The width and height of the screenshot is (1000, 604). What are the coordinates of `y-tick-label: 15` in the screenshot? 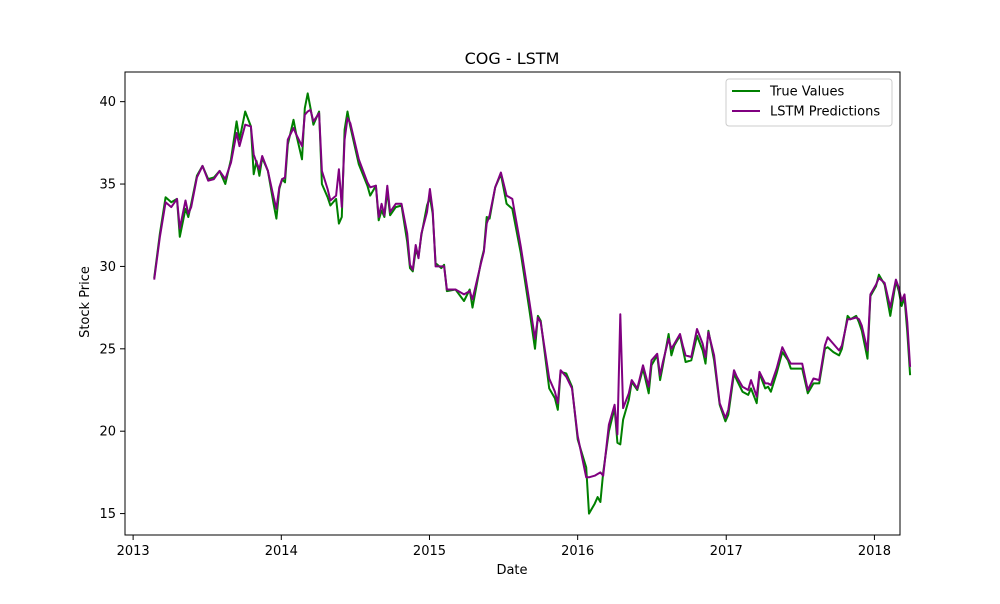 It's located at (107, 514).